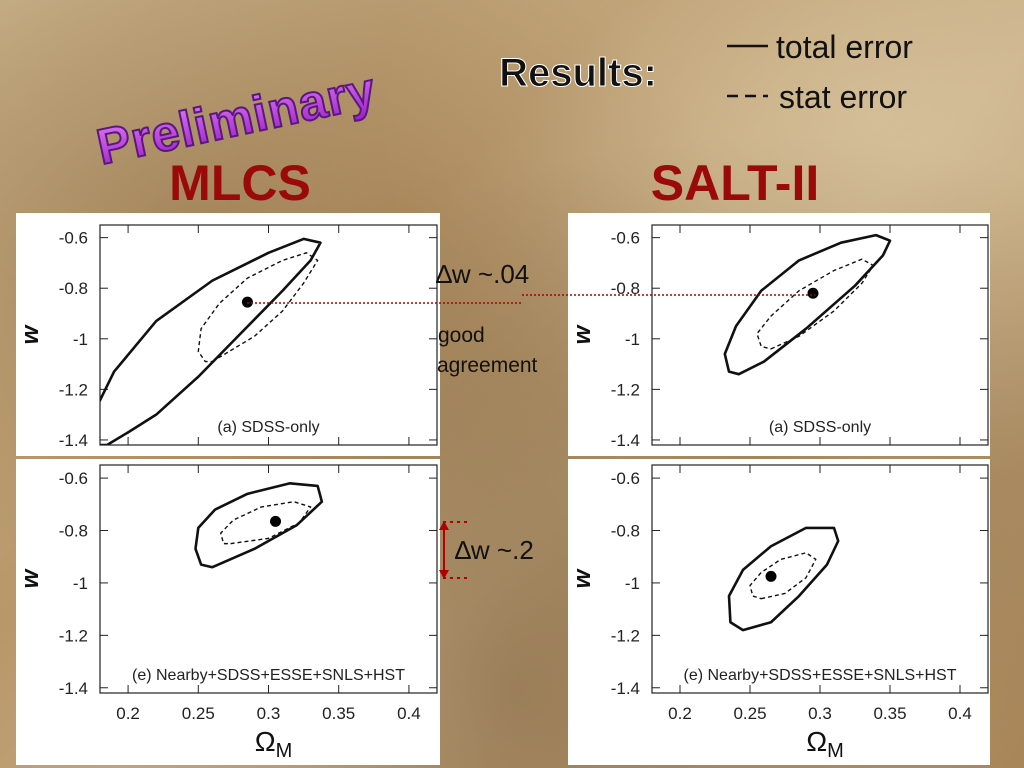  I want to click on good-label: good, so click(461, 335).